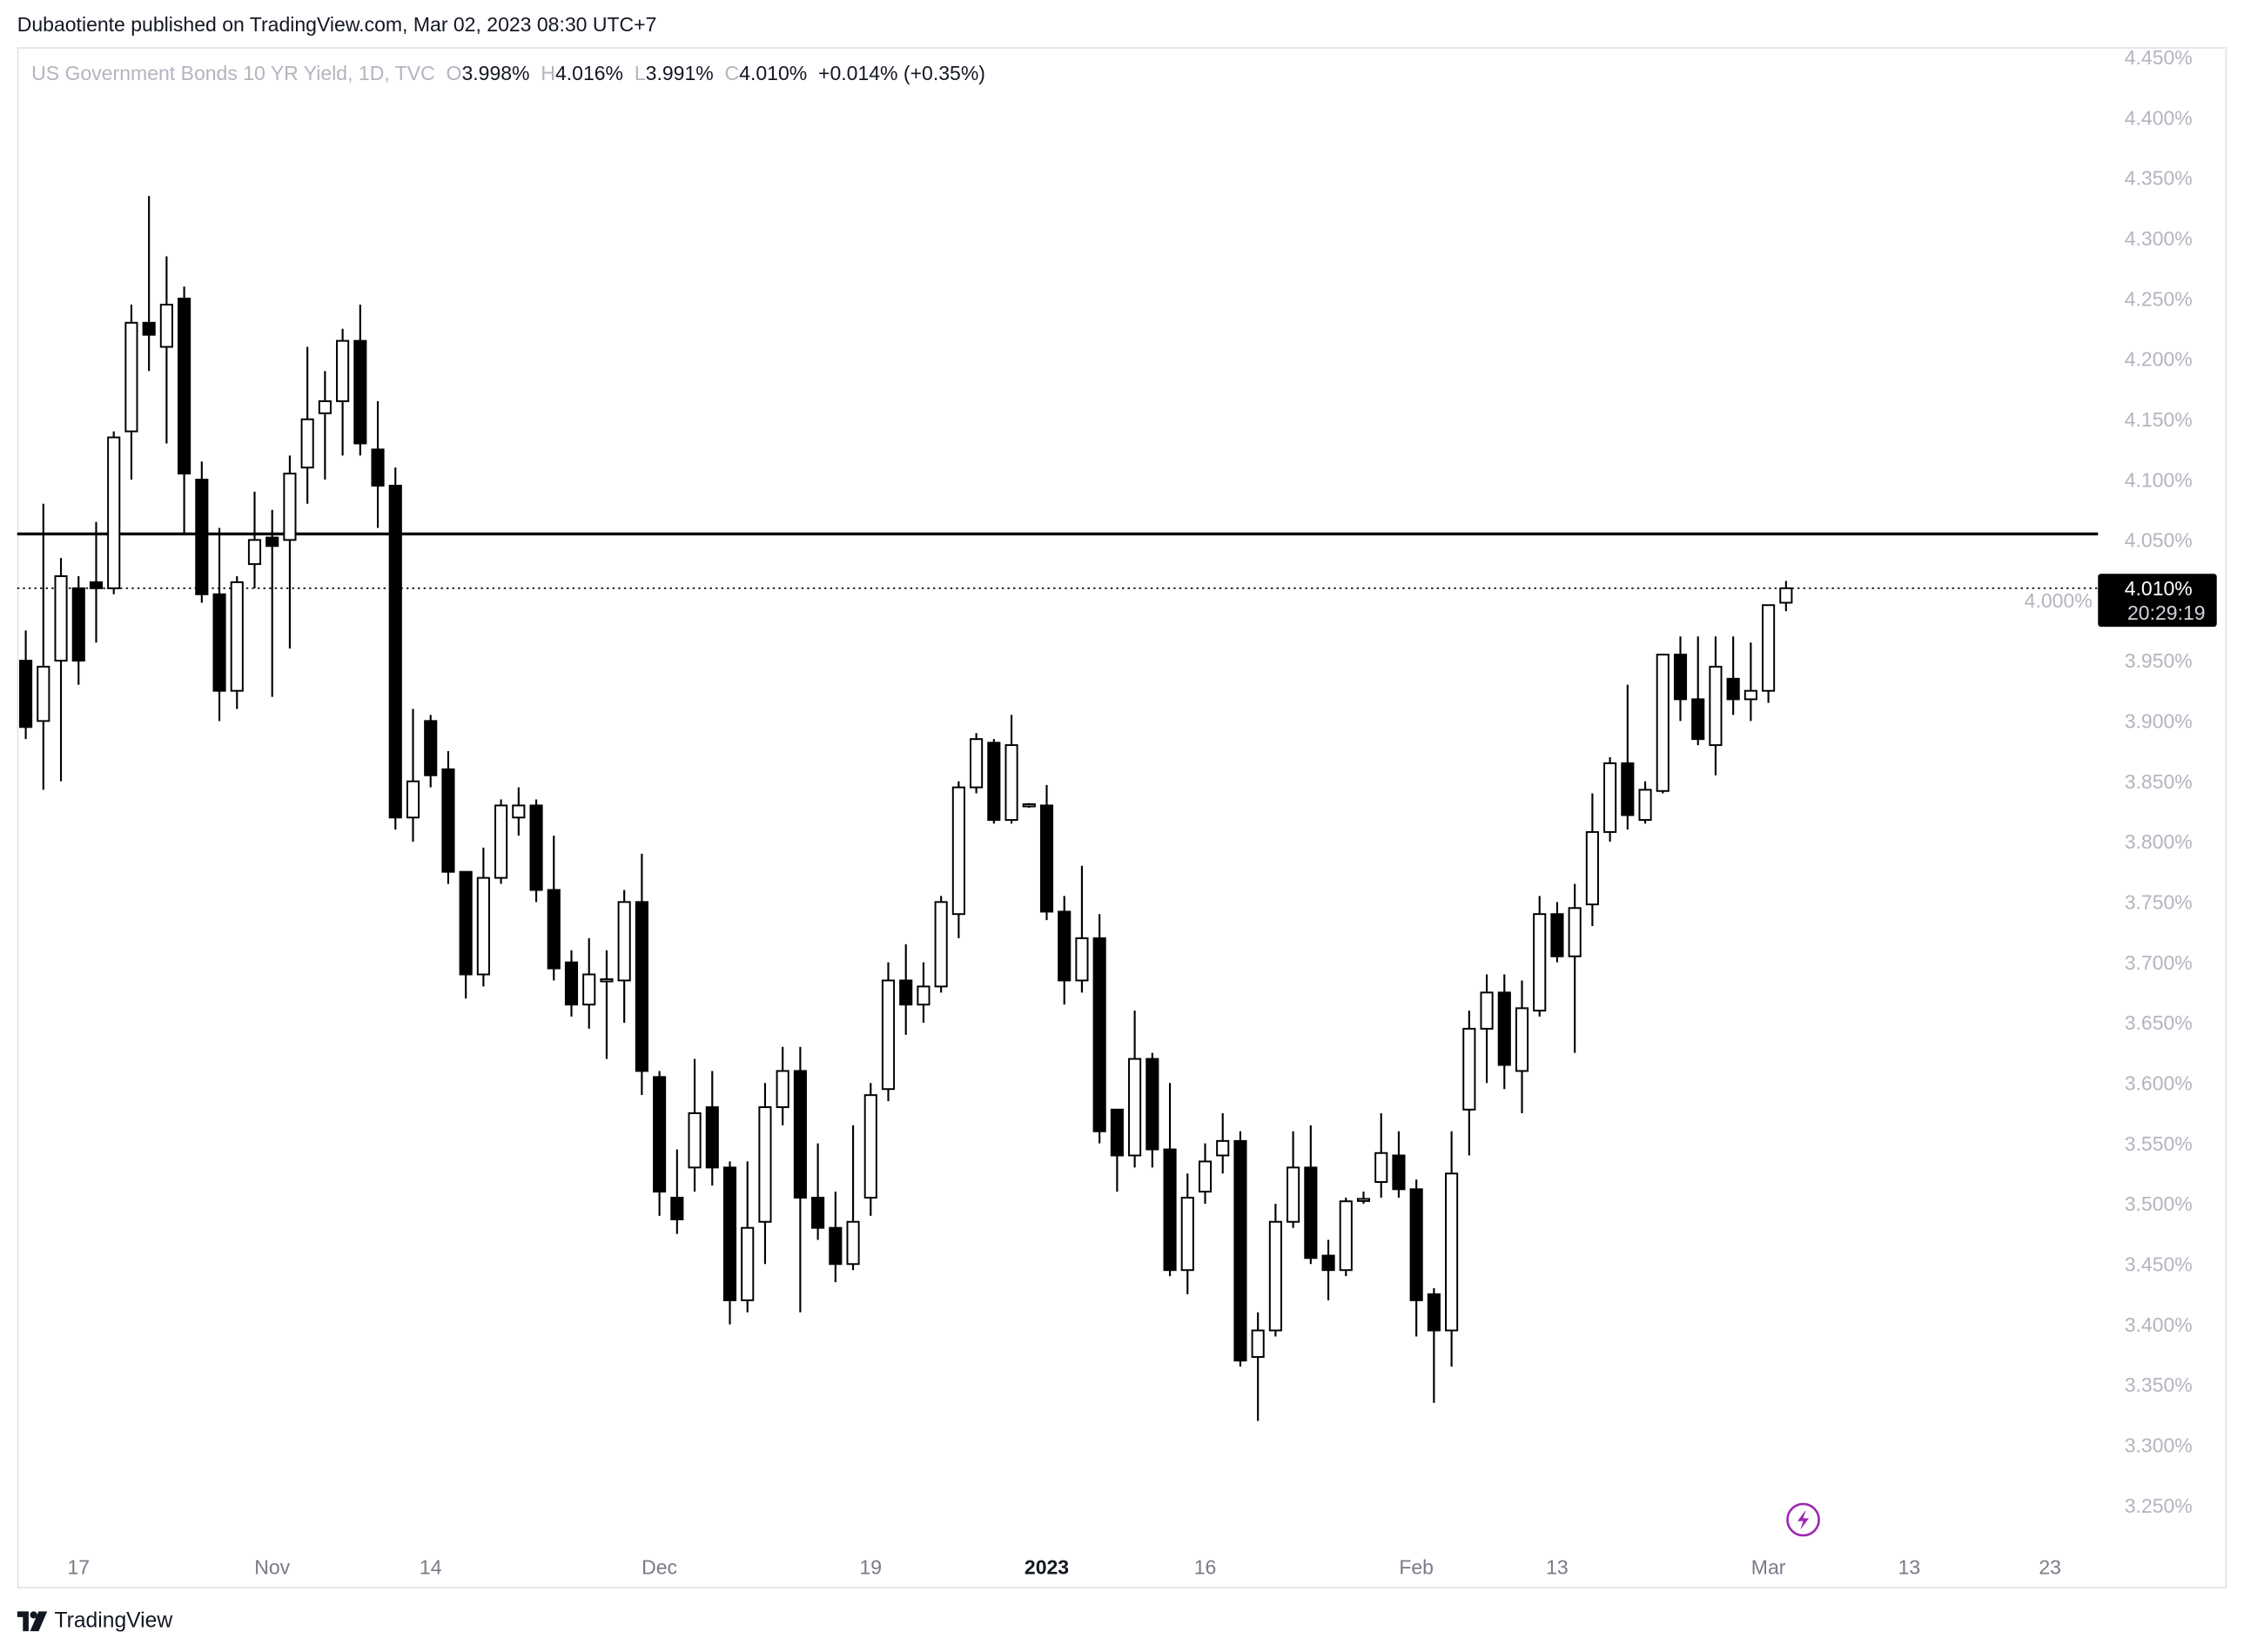  What do you see at coordinates (2159, 660) in the screenshot?
I see `price-tick-label: 3.950%` at bounding box center [2159, 660].